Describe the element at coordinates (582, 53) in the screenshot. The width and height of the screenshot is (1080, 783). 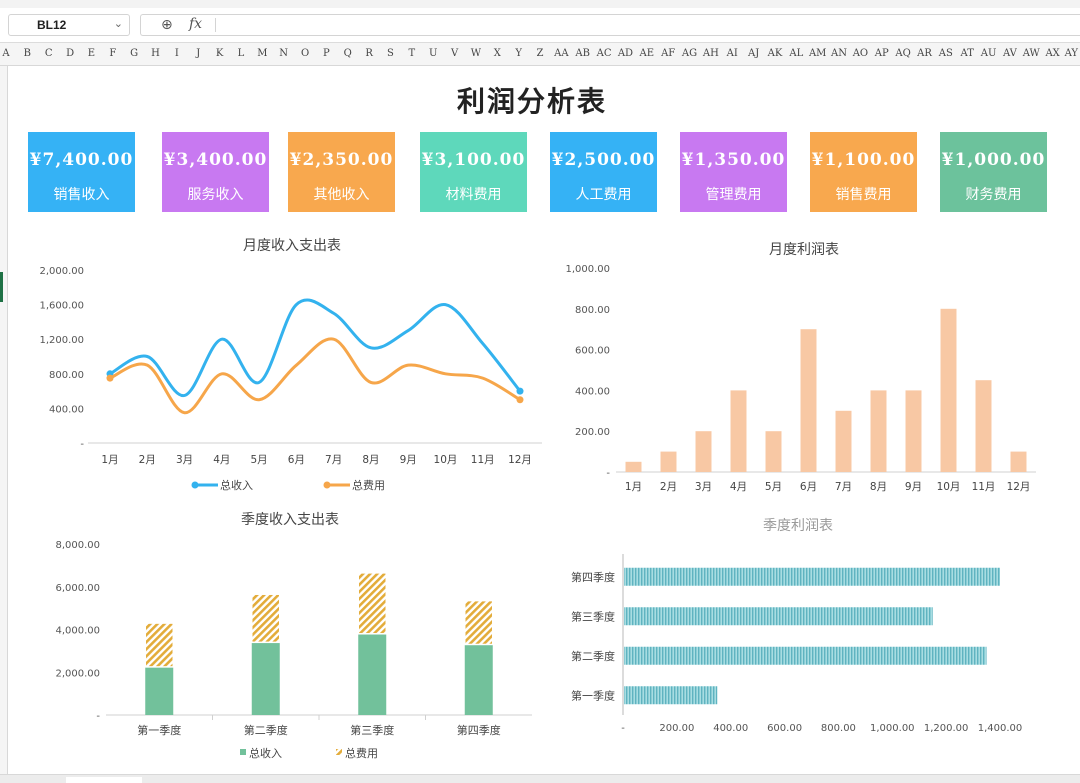
I see `column-label: AB` at that location.